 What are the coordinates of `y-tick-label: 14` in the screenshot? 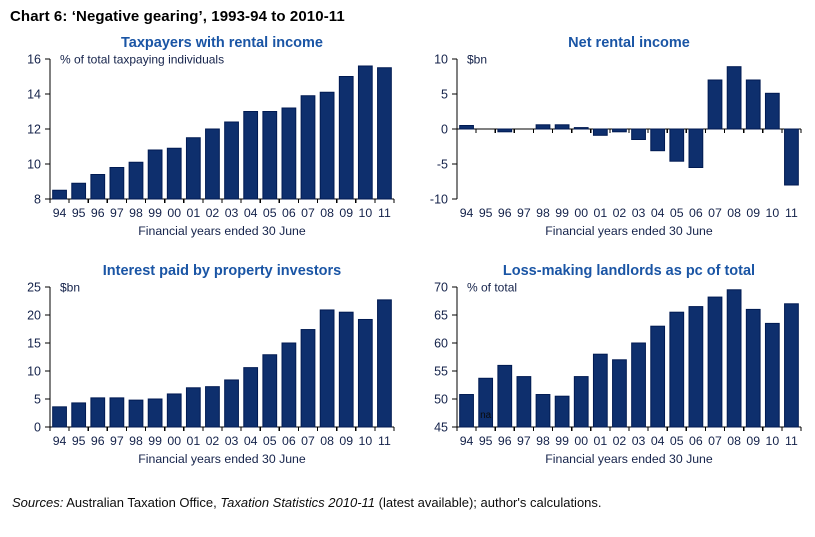 It's located at (34, 95).